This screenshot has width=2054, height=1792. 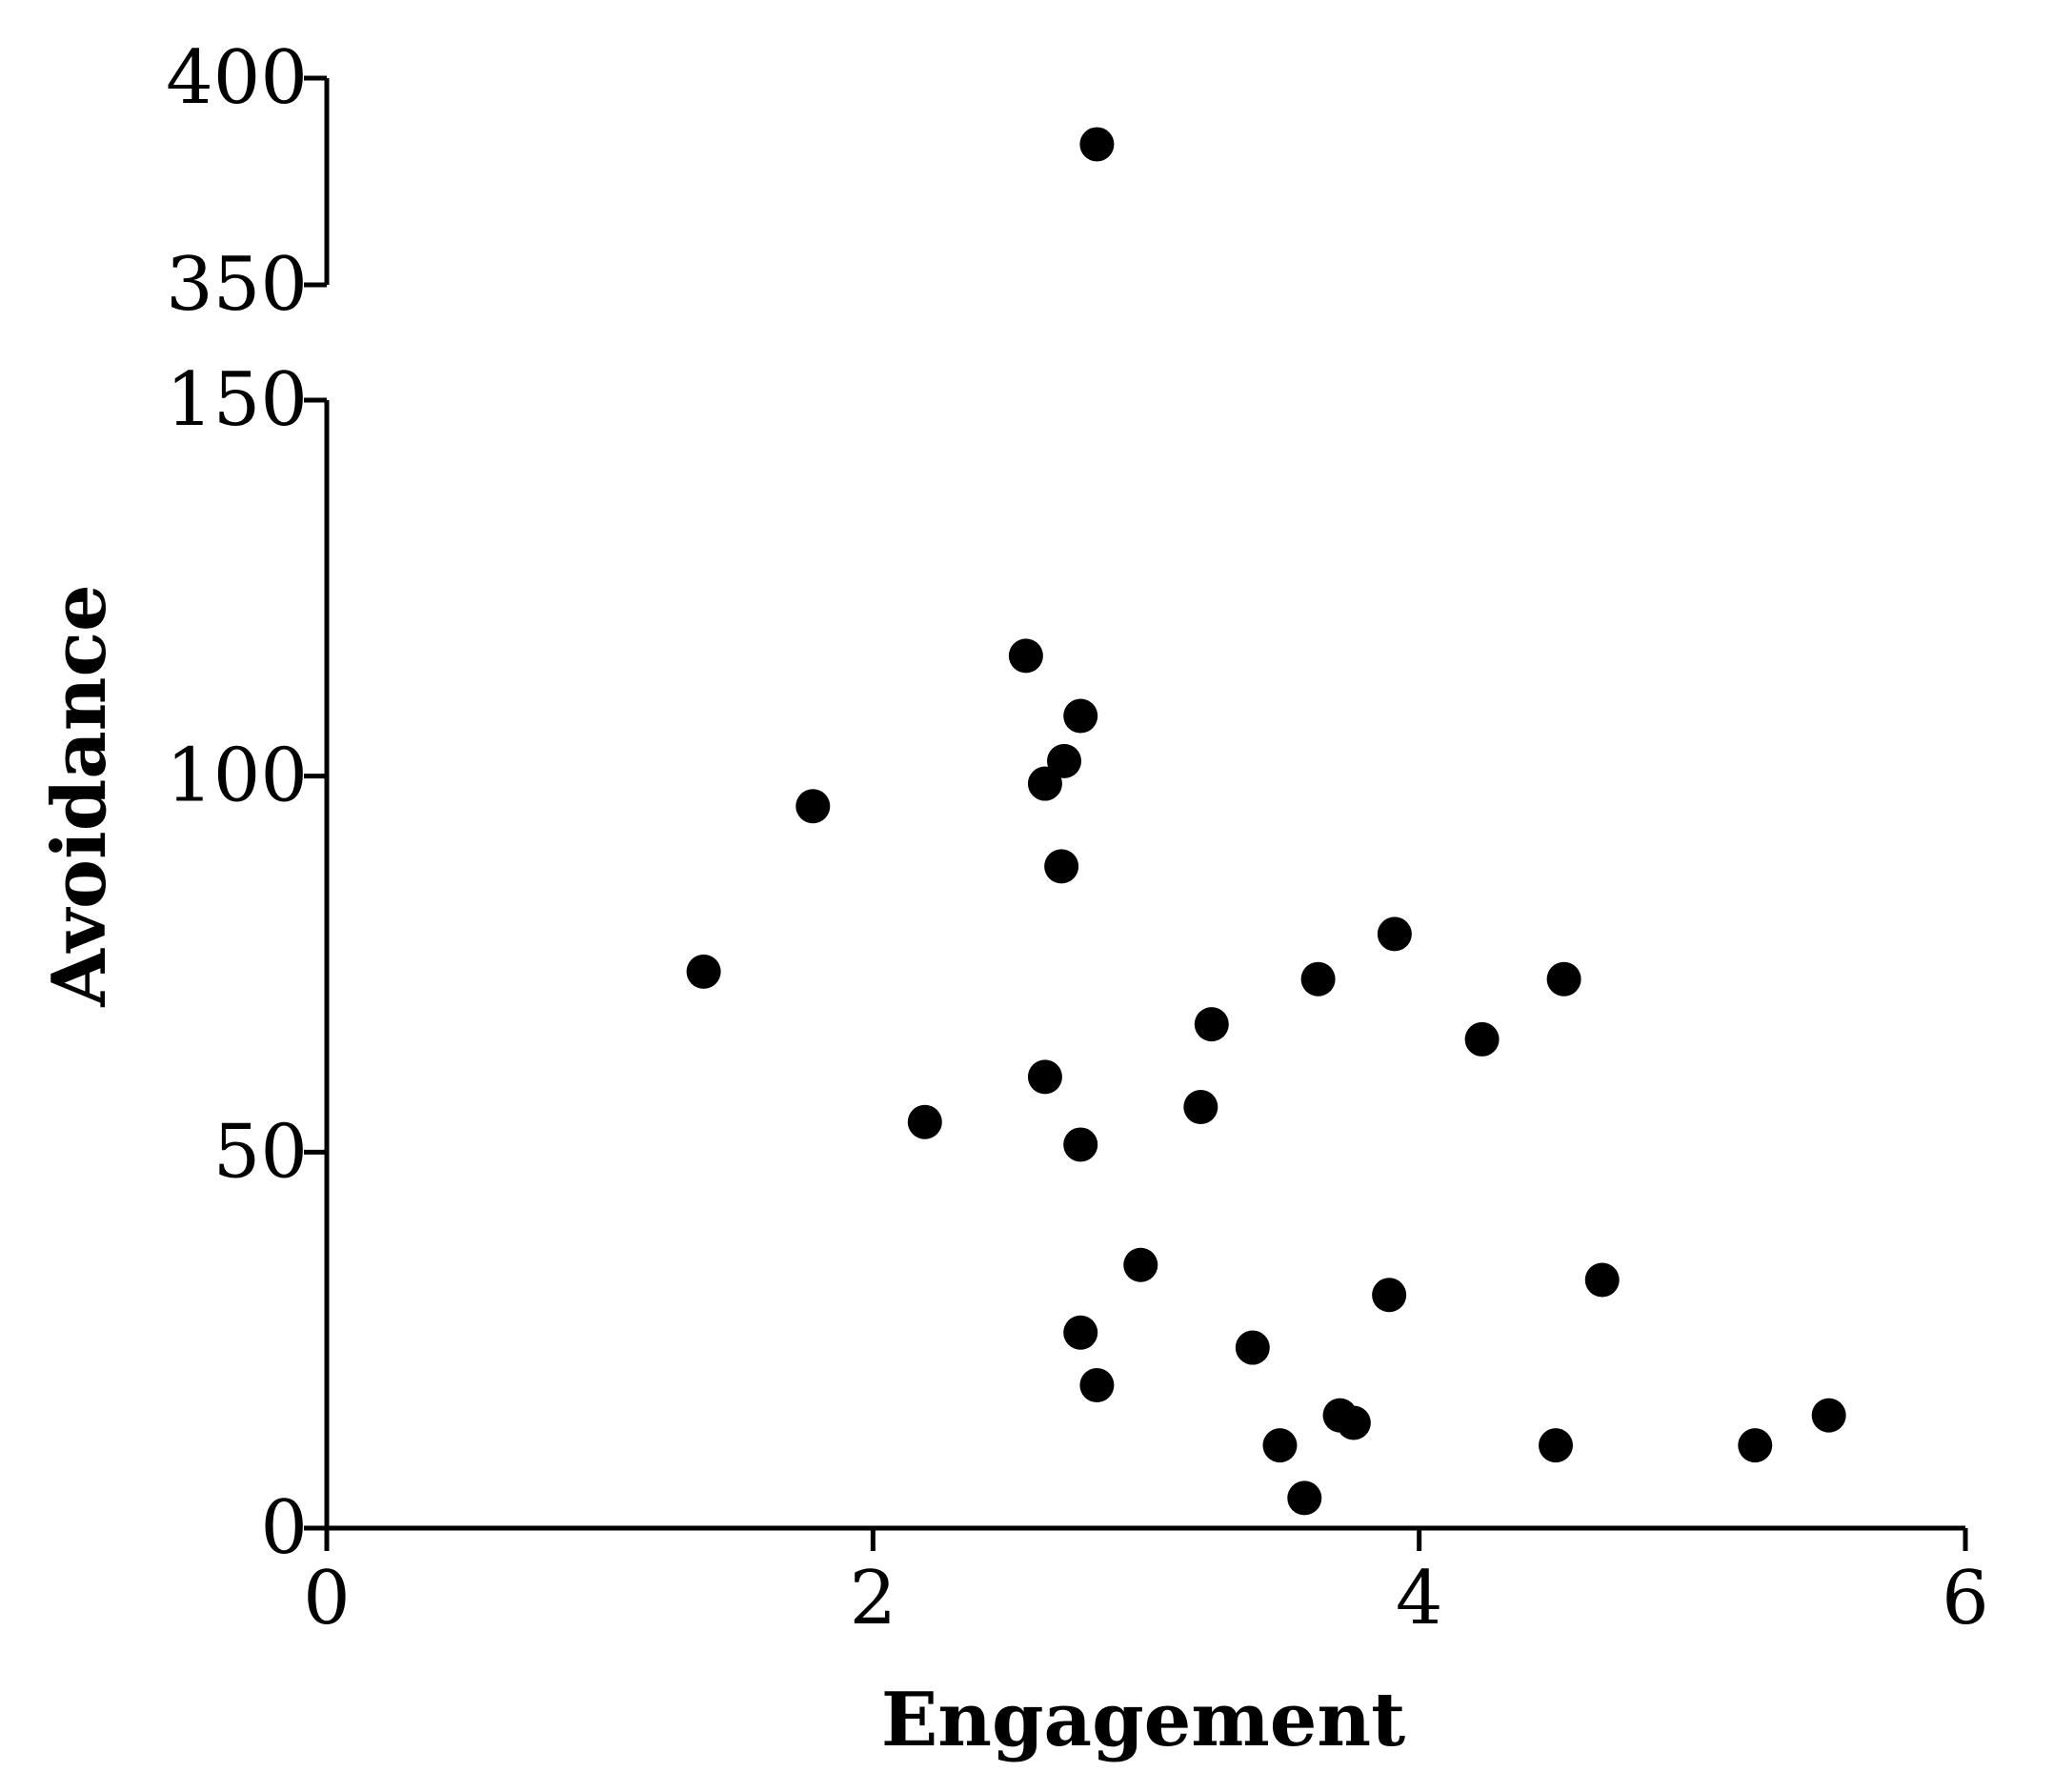 I want to click on y-tick-label: 0, so click(x=284, y=1528).